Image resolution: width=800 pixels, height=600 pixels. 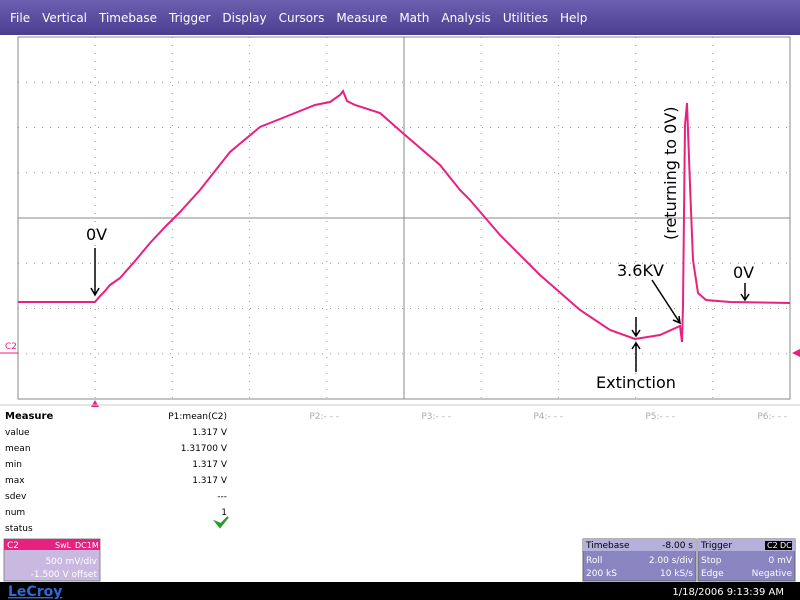 I want to click on box-title: Timebase, so click(x=607, y=546).